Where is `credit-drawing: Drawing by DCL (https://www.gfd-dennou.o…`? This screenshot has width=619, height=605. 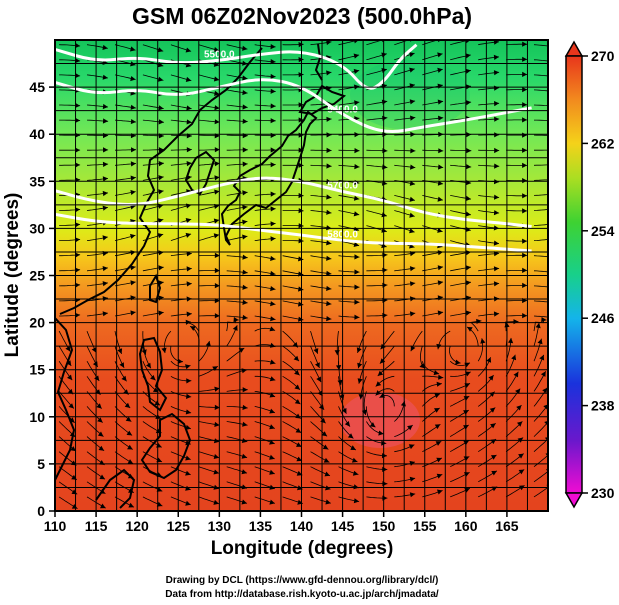 credit-drawing: Drawing by DCL (https://www.gfd-dennou.o… is located at coordinates (302, 580).